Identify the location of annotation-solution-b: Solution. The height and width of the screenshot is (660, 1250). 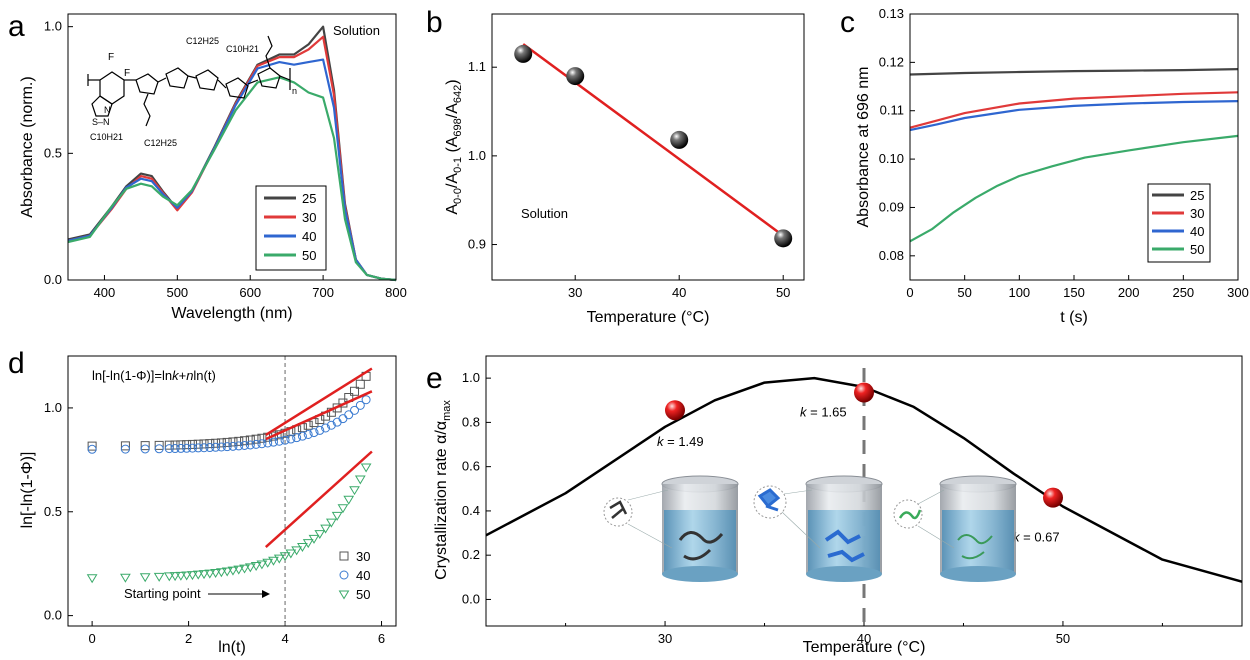
(544, 213).